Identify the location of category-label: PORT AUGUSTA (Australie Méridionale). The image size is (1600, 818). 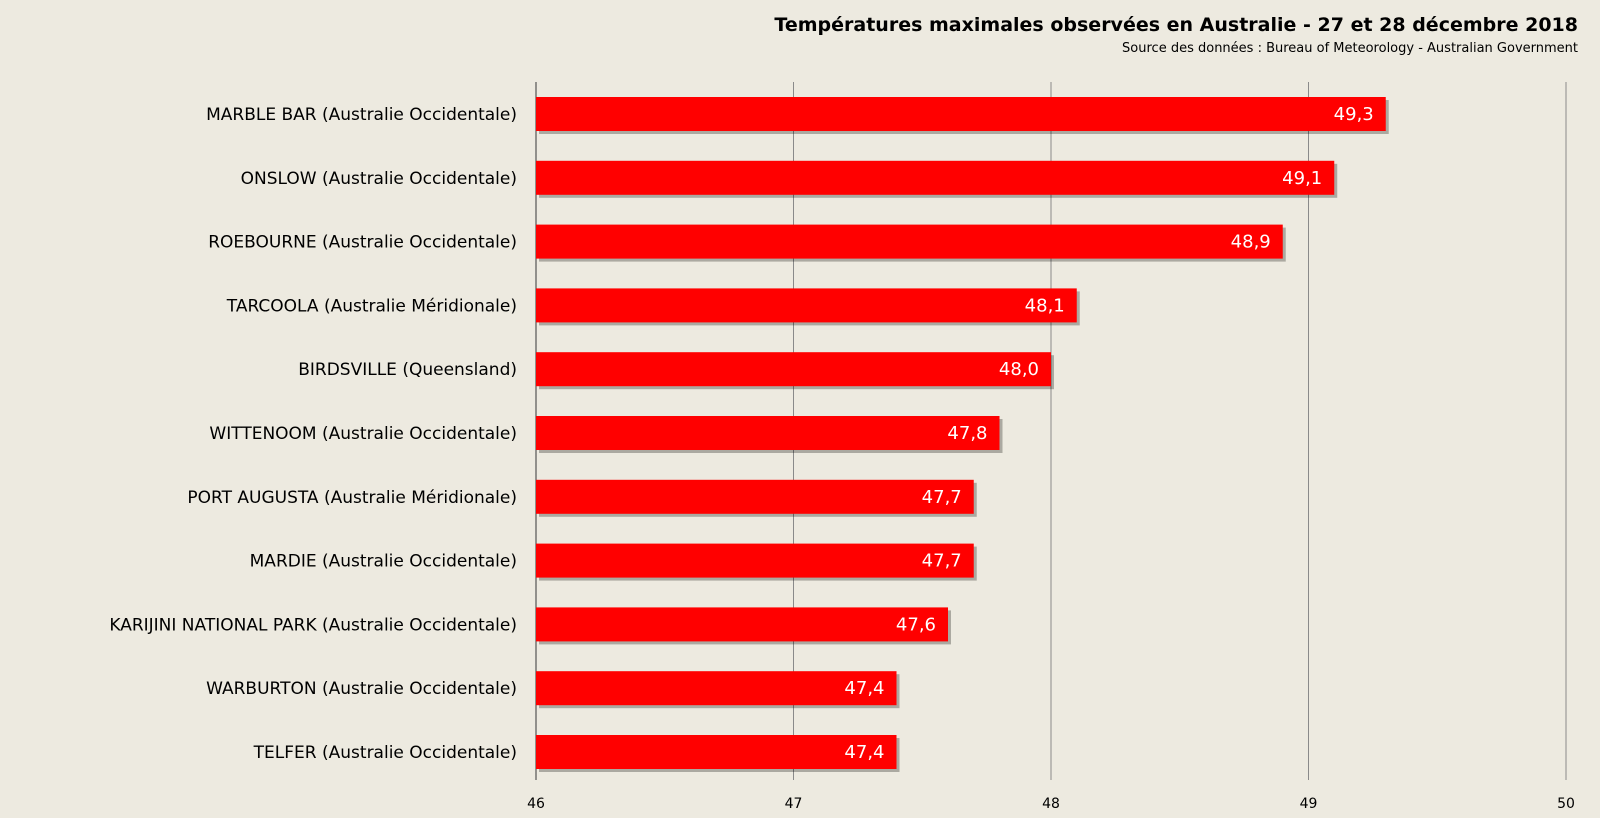
(352, 498).